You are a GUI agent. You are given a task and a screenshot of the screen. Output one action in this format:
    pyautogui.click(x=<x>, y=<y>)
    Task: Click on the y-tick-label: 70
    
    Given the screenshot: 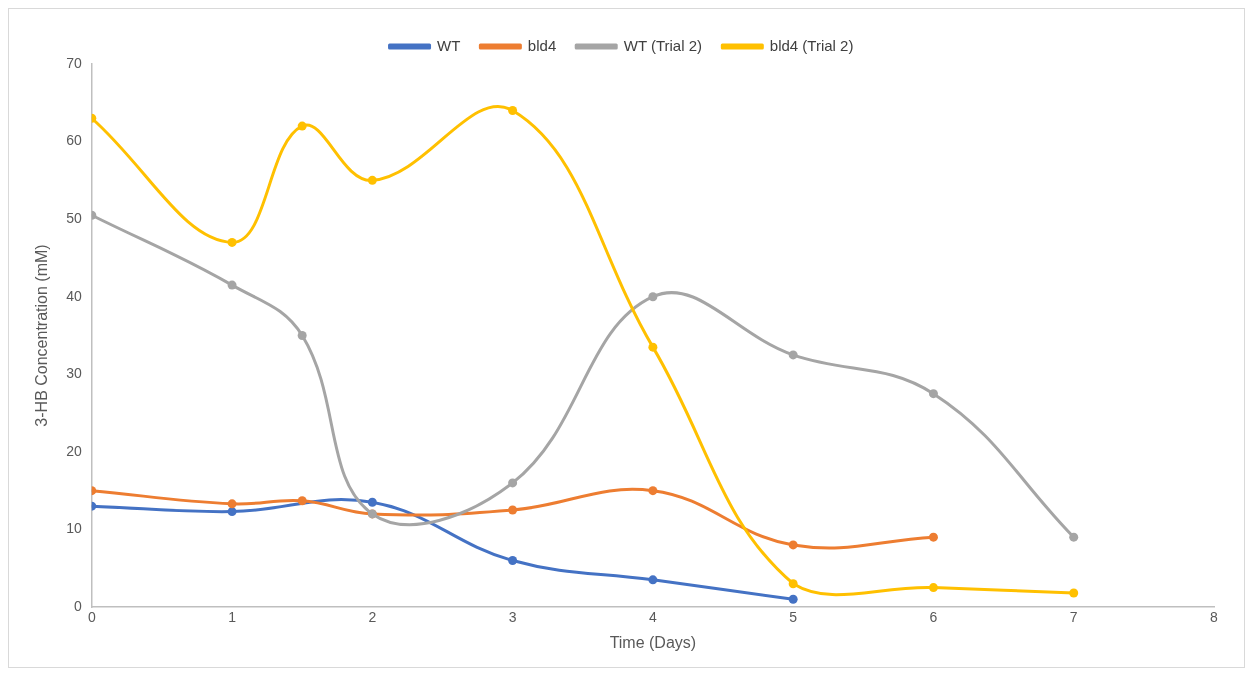 What is the action you would take?
    pyautogui.click(x=74, y=62)
    